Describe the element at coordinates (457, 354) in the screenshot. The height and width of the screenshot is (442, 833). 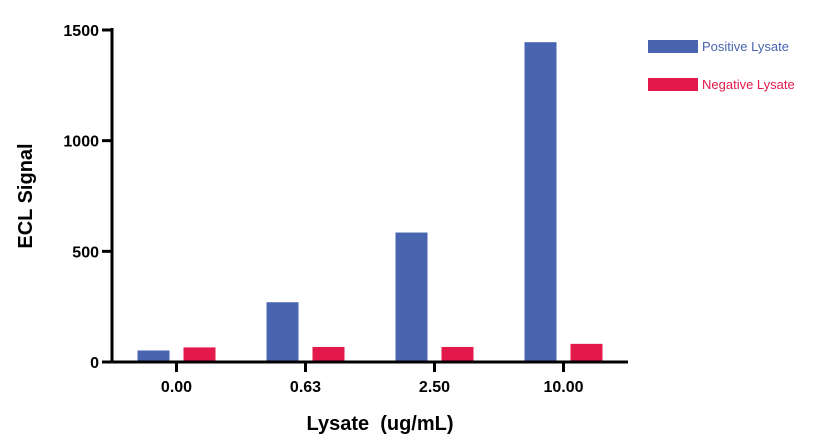
I see `bar-negative-2.50` at that location.